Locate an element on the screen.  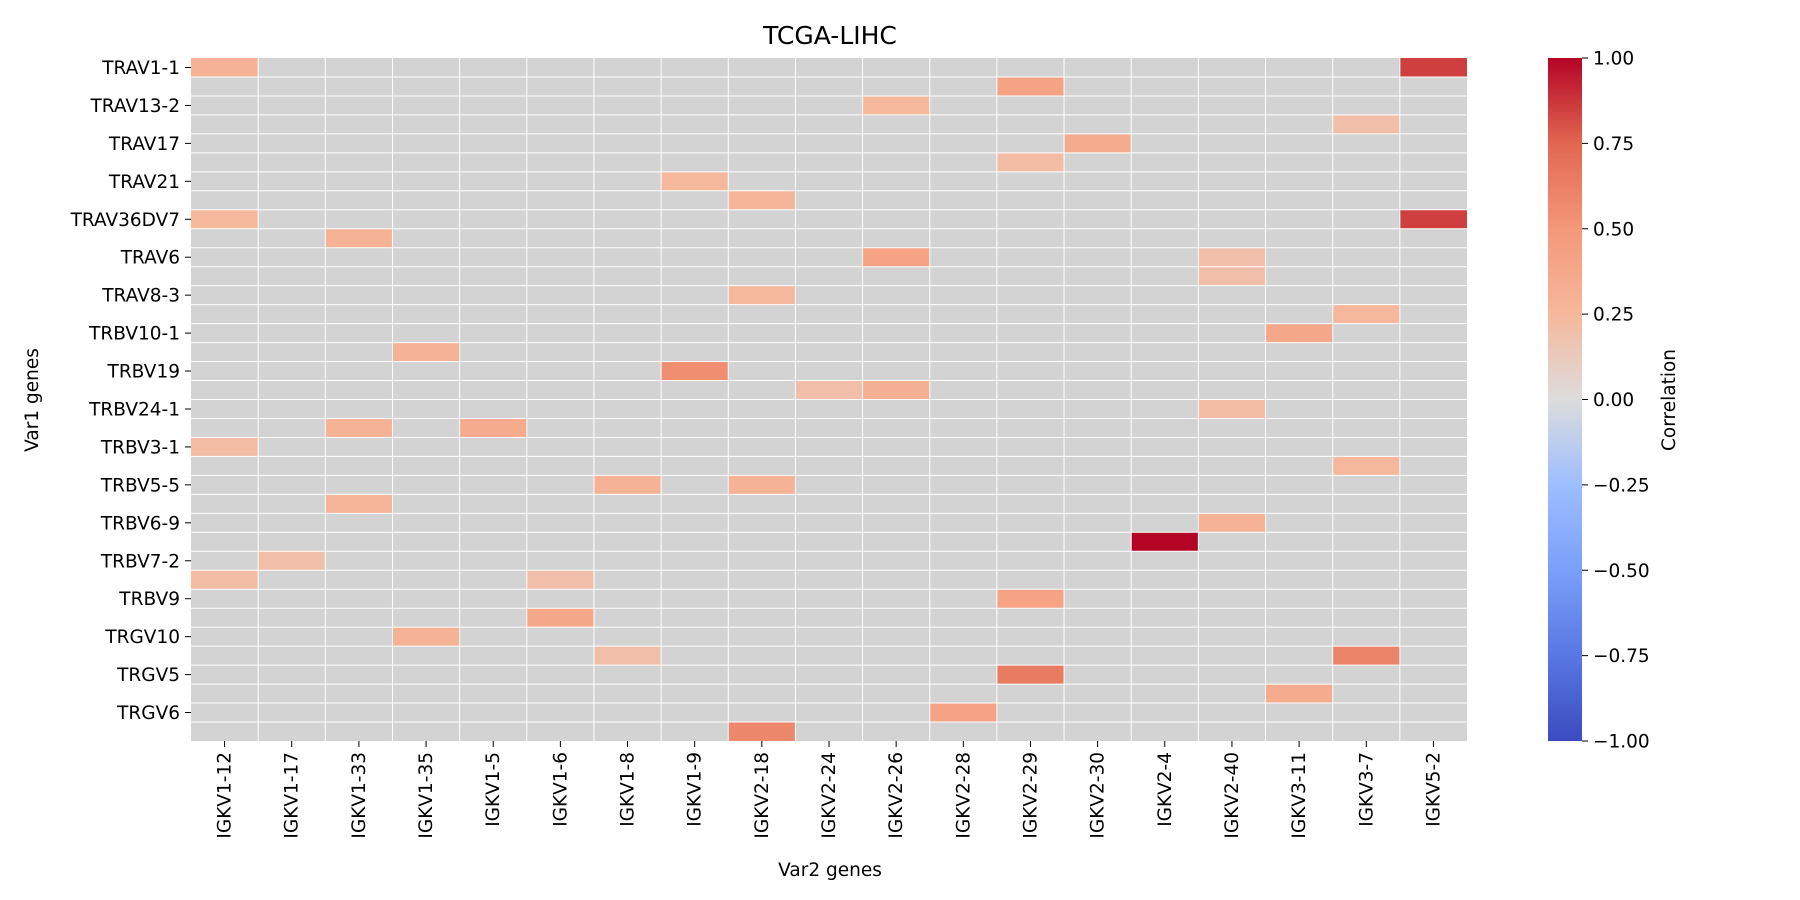
x-tick-label: IGKV2-28 is located at coordinates (963, 795).